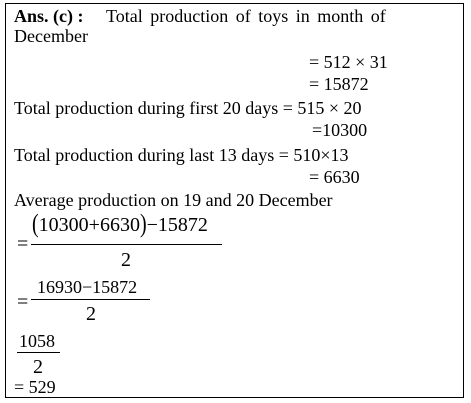 The height and width of the screenshot is (403, 471). Describe the element at coordinates (340, 130) in the screenshot. I see `first-20-days-result: =10300` at that location.